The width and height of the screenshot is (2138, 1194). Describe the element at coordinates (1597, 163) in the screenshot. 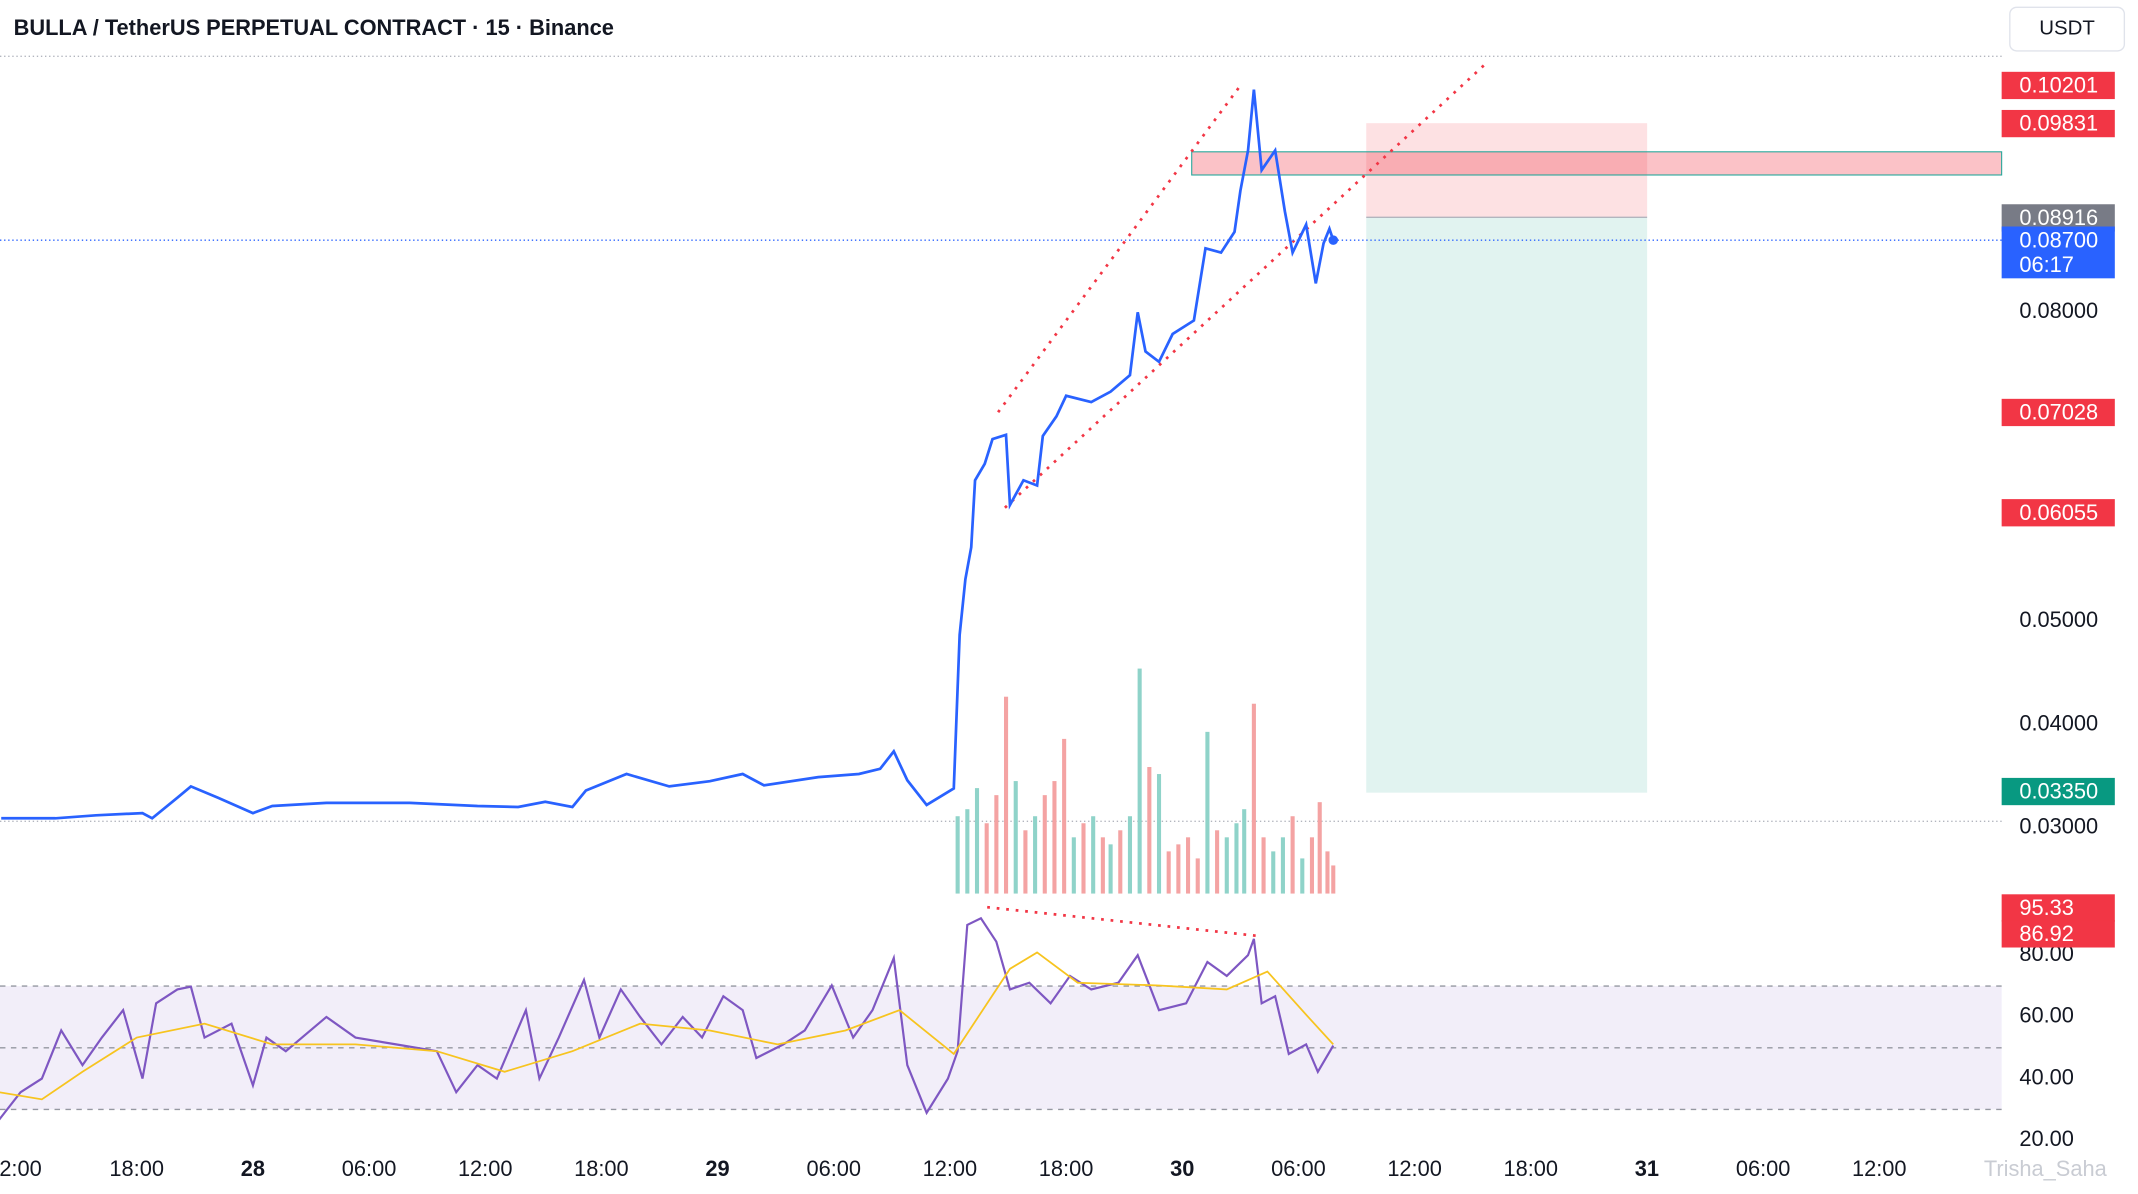

I see `resistance-zone` at that location.